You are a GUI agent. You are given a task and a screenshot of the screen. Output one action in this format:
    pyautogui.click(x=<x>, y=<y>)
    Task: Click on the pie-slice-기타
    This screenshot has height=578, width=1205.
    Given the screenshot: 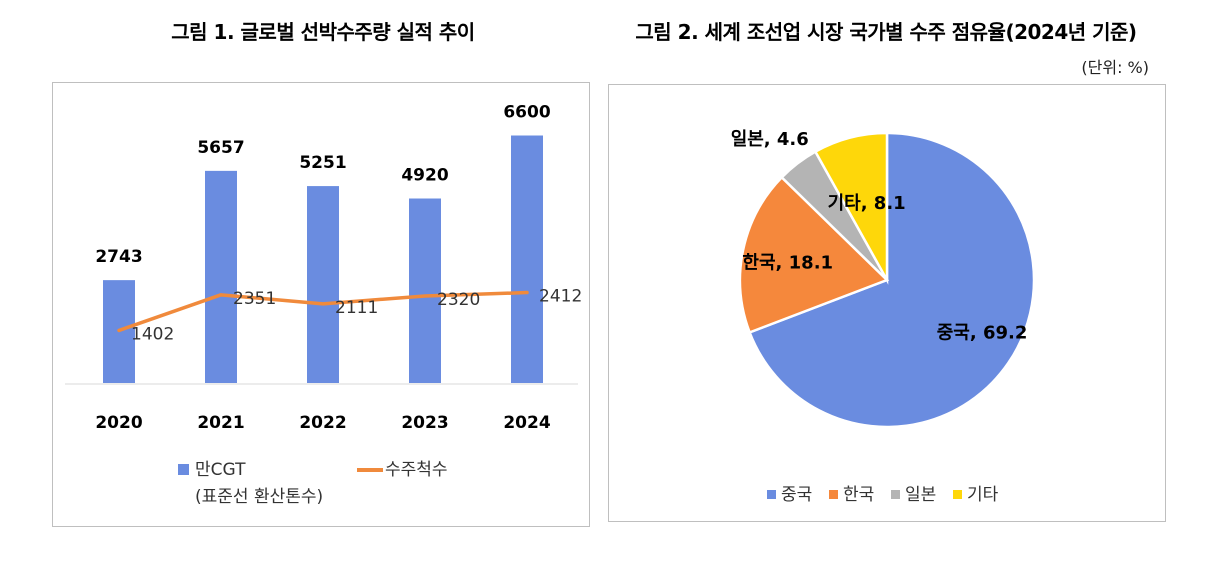 What is the action you would take?
    pyautogui.click(x=851, y=208)
    